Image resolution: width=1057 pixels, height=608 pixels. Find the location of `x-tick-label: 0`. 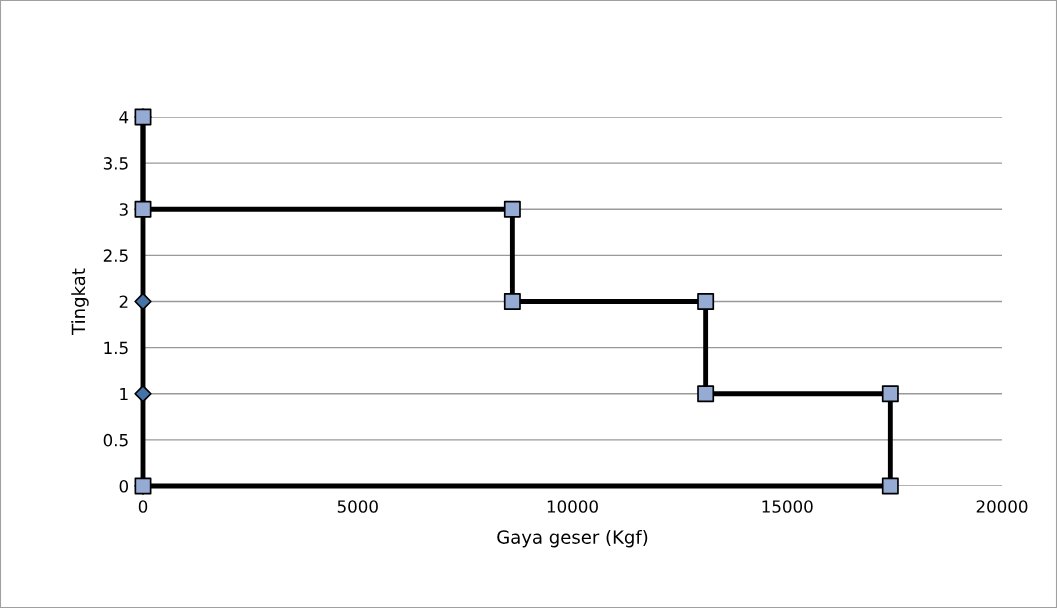

x-tick-label: 0 is located at coordinates (143, 506).